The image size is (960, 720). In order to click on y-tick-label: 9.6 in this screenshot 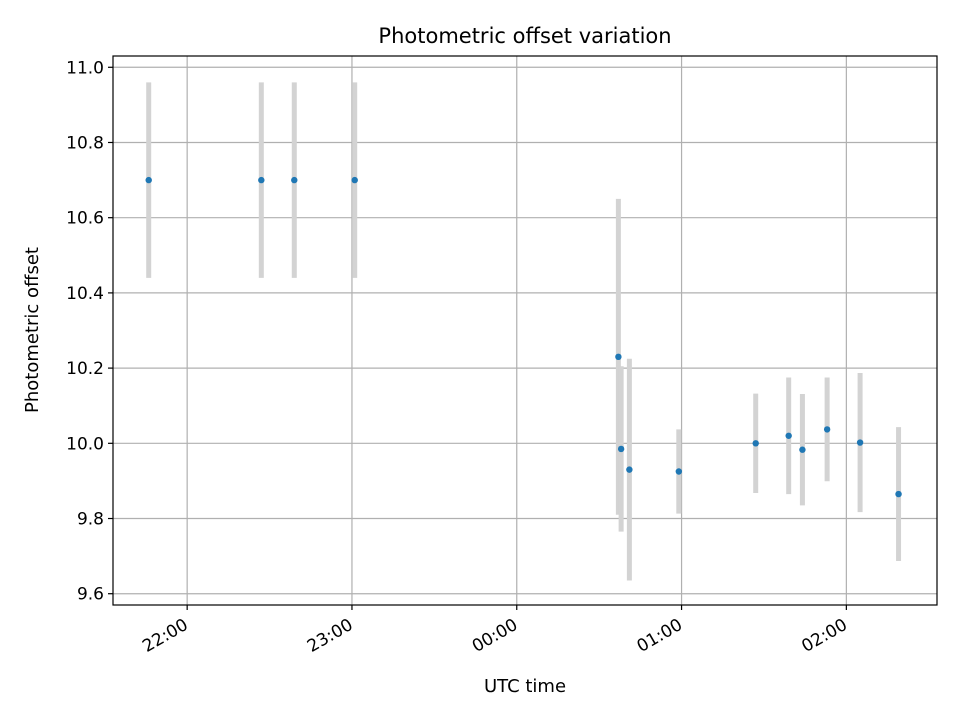, I will do `click(90, 595)`.